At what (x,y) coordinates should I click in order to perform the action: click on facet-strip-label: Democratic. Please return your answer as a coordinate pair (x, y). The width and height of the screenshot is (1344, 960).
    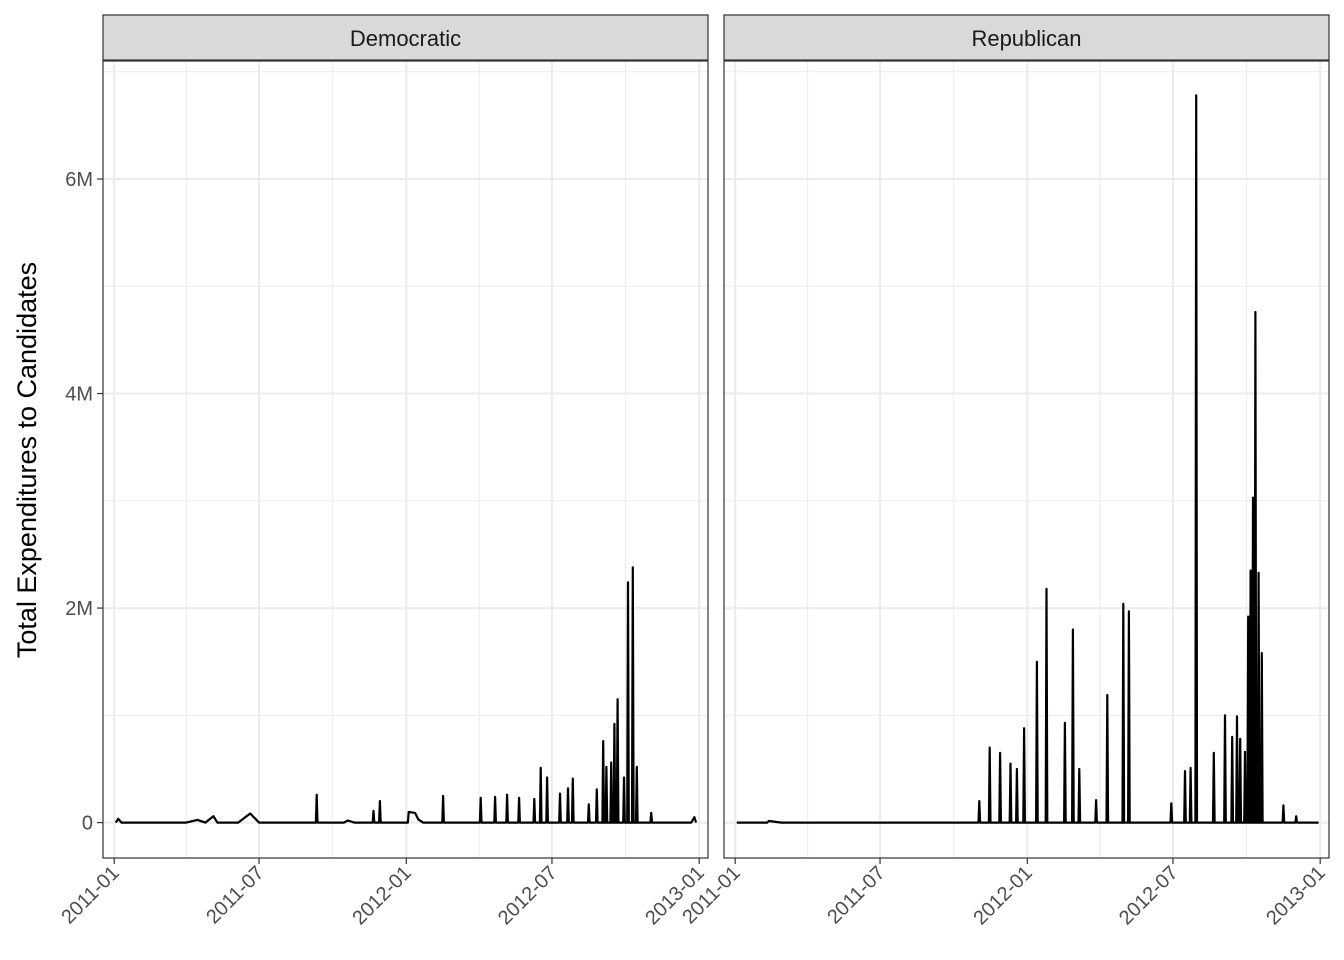
    Looking at the image, I should click on (405, 38).